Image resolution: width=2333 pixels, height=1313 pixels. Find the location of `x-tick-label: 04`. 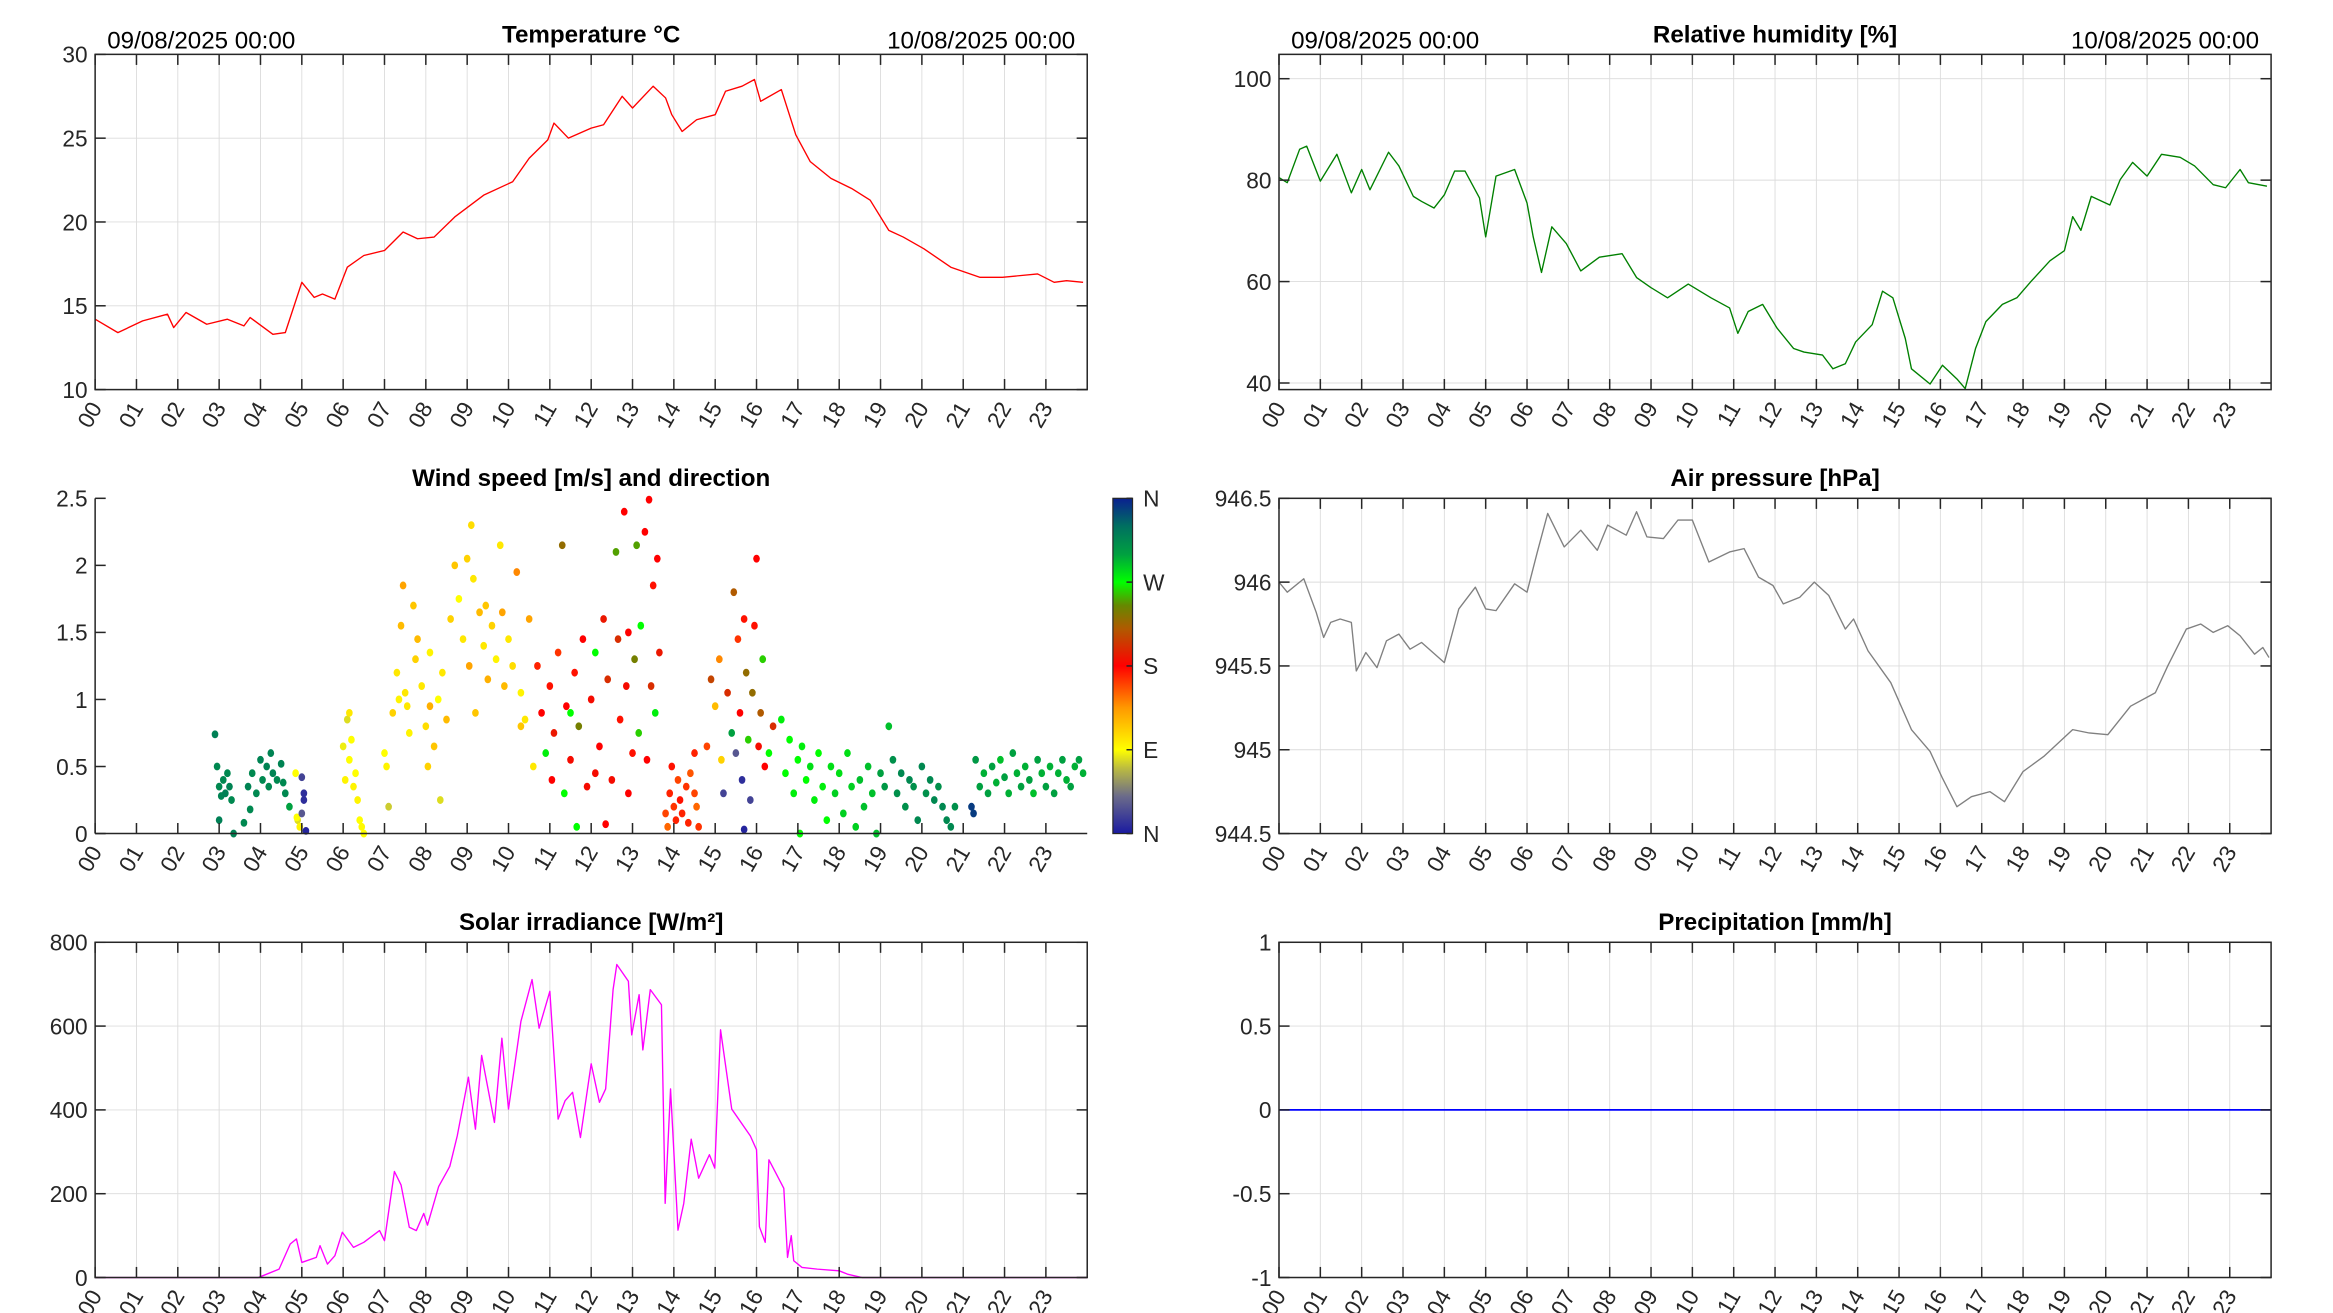

x-tick-label: 04 is located at coordinates (1438, 1299).